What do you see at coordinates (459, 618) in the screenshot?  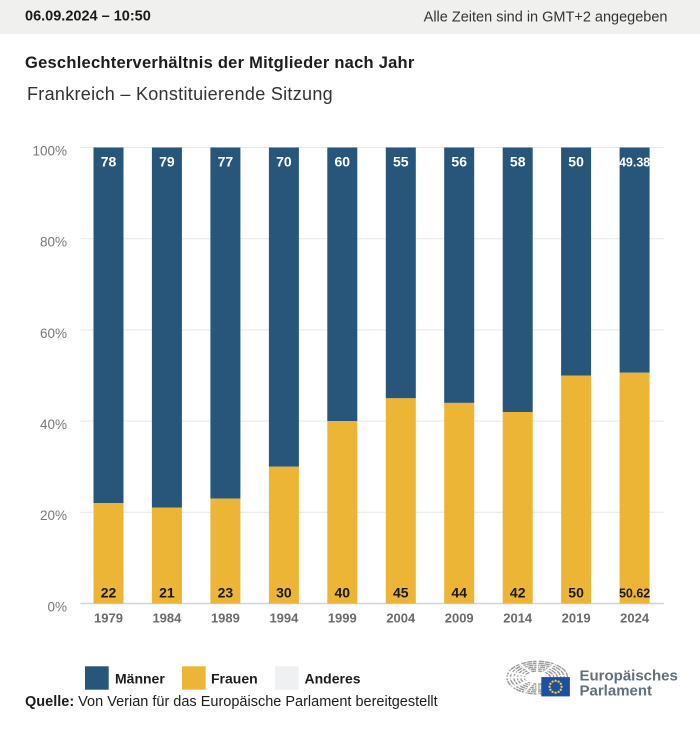 I see `svg-text: 2009` at bounding box center [459, 618].